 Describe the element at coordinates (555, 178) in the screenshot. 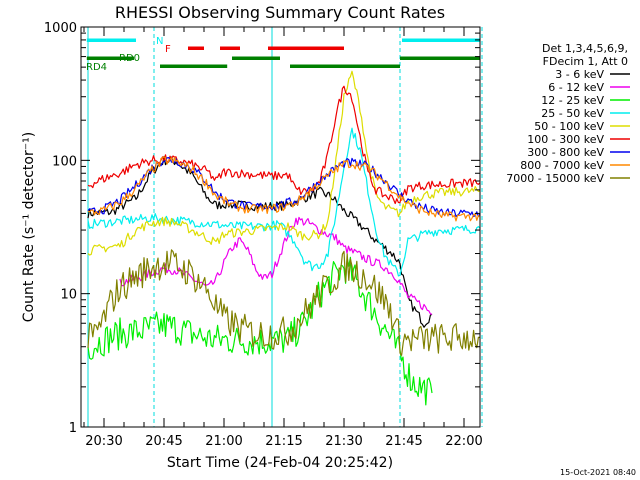

I see `legend-entry-label-8: 7000 - 15000 keV` at that location.